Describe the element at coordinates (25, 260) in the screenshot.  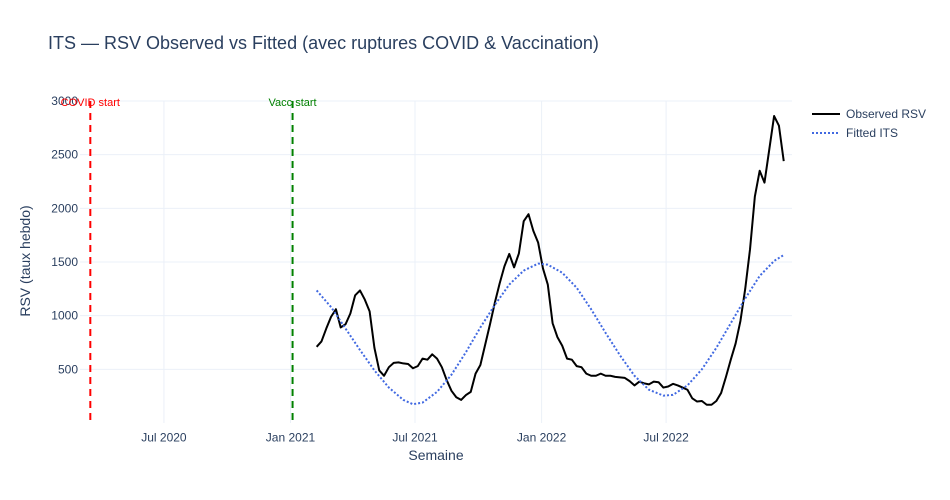
I see `y-axis-title: RSV (taux hebdo)` at that location.